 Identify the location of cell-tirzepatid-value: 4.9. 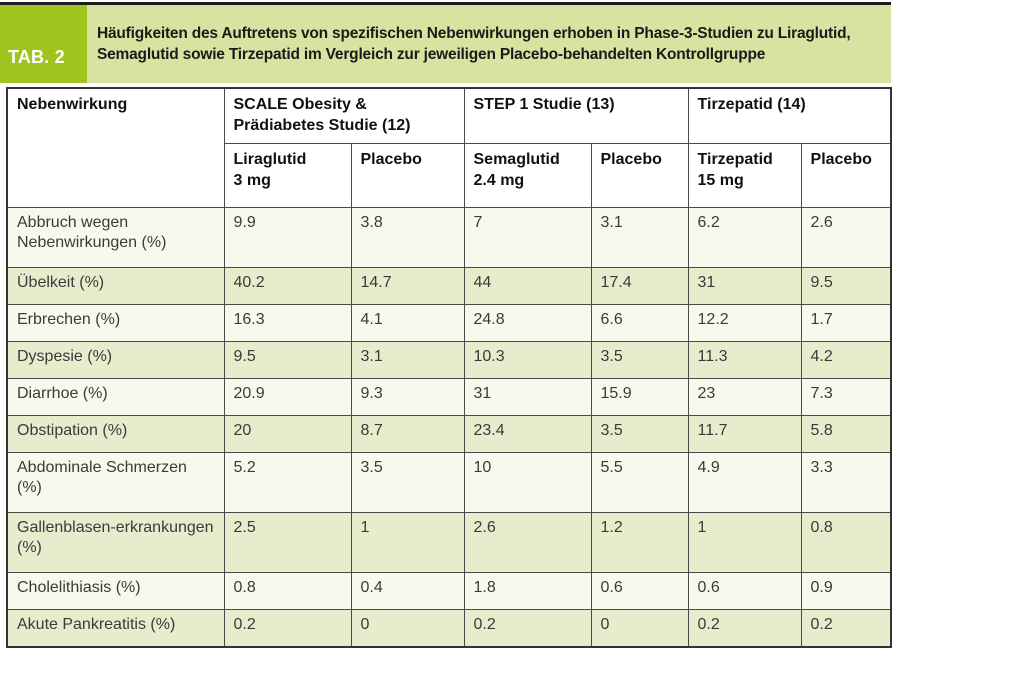
(744, 482).